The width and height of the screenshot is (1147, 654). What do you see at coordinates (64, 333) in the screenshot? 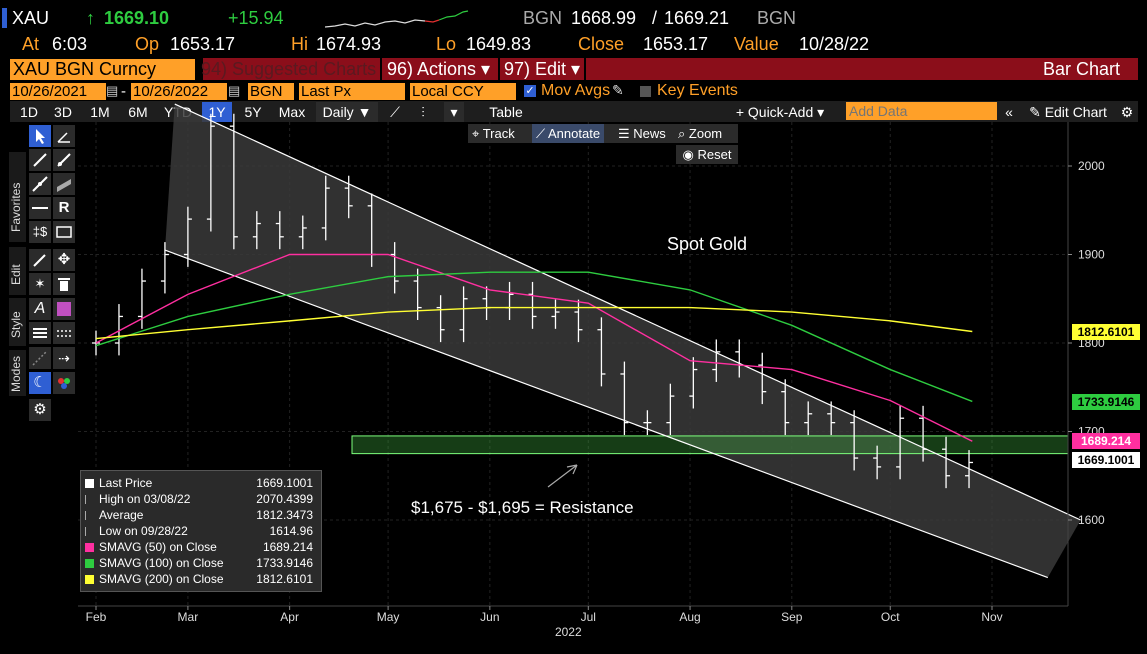
I see `line-dash-icon` at bounding box center [64, 333].